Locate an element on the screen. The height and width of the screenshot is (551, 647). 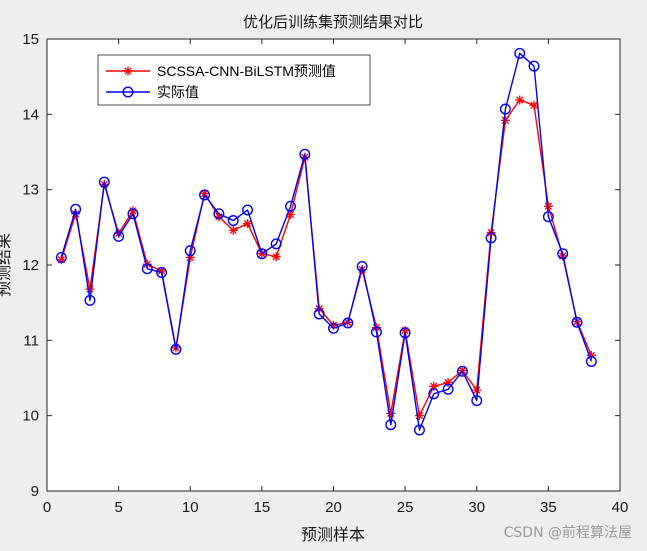
y-axis-title: 预测结果 is located at coordinates (6, 265).